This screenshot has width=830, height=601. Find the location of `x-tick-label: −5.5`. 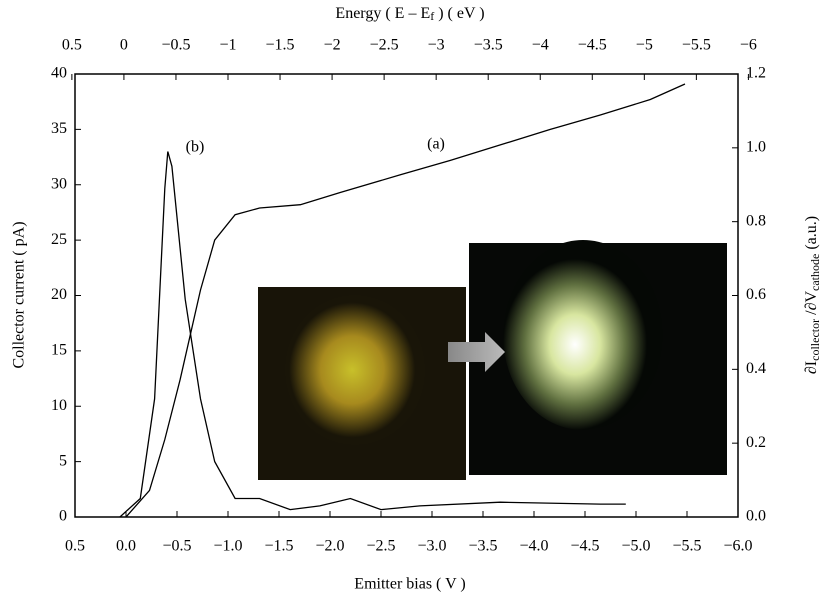

x-tick-label: −5.5 is located at coordinates (686, 546).